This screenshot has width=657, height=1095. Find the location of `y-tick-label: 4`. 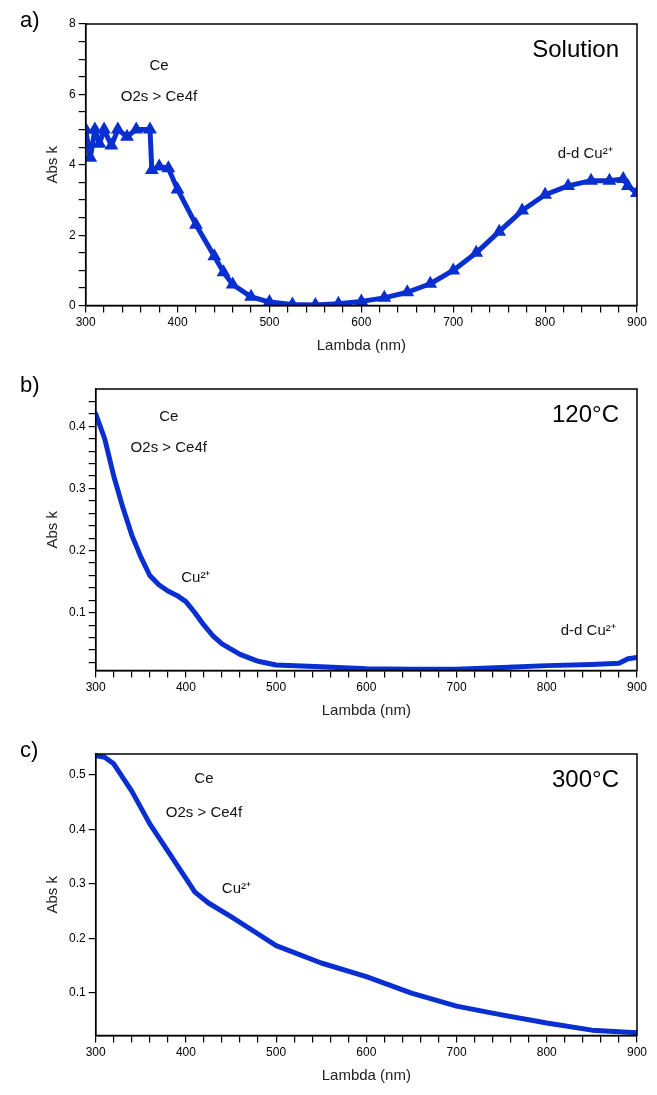

y-tick-label: 4 is located at coordinates (72, 164).